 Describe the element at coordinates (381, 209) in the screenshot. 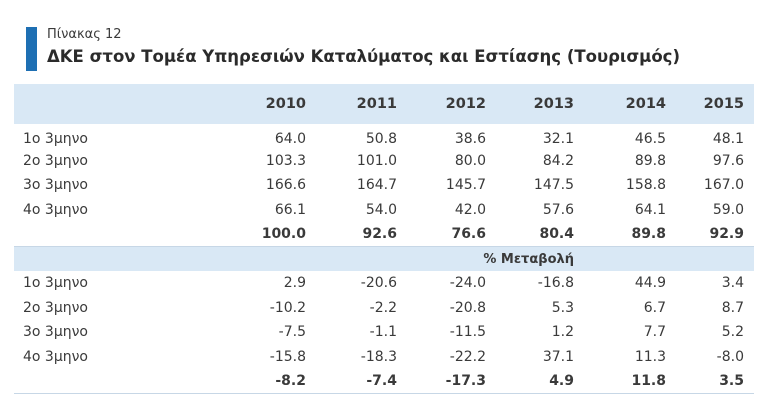

I see `cell: 54.0` at that location.